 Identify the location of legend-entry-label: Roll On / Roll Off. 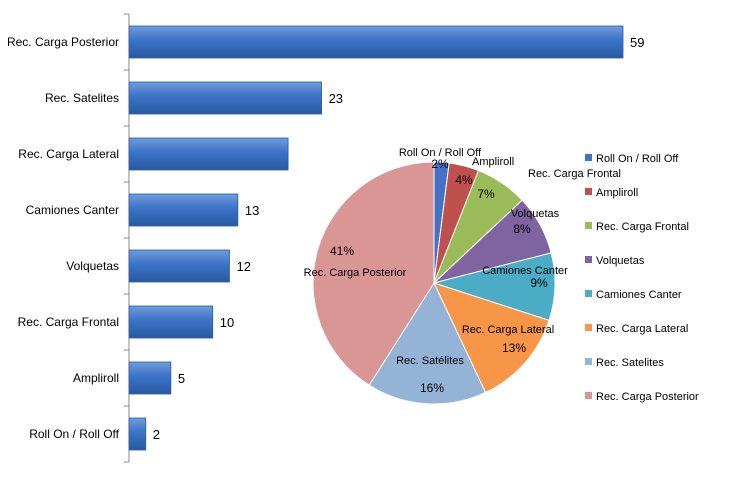
(637, 159).